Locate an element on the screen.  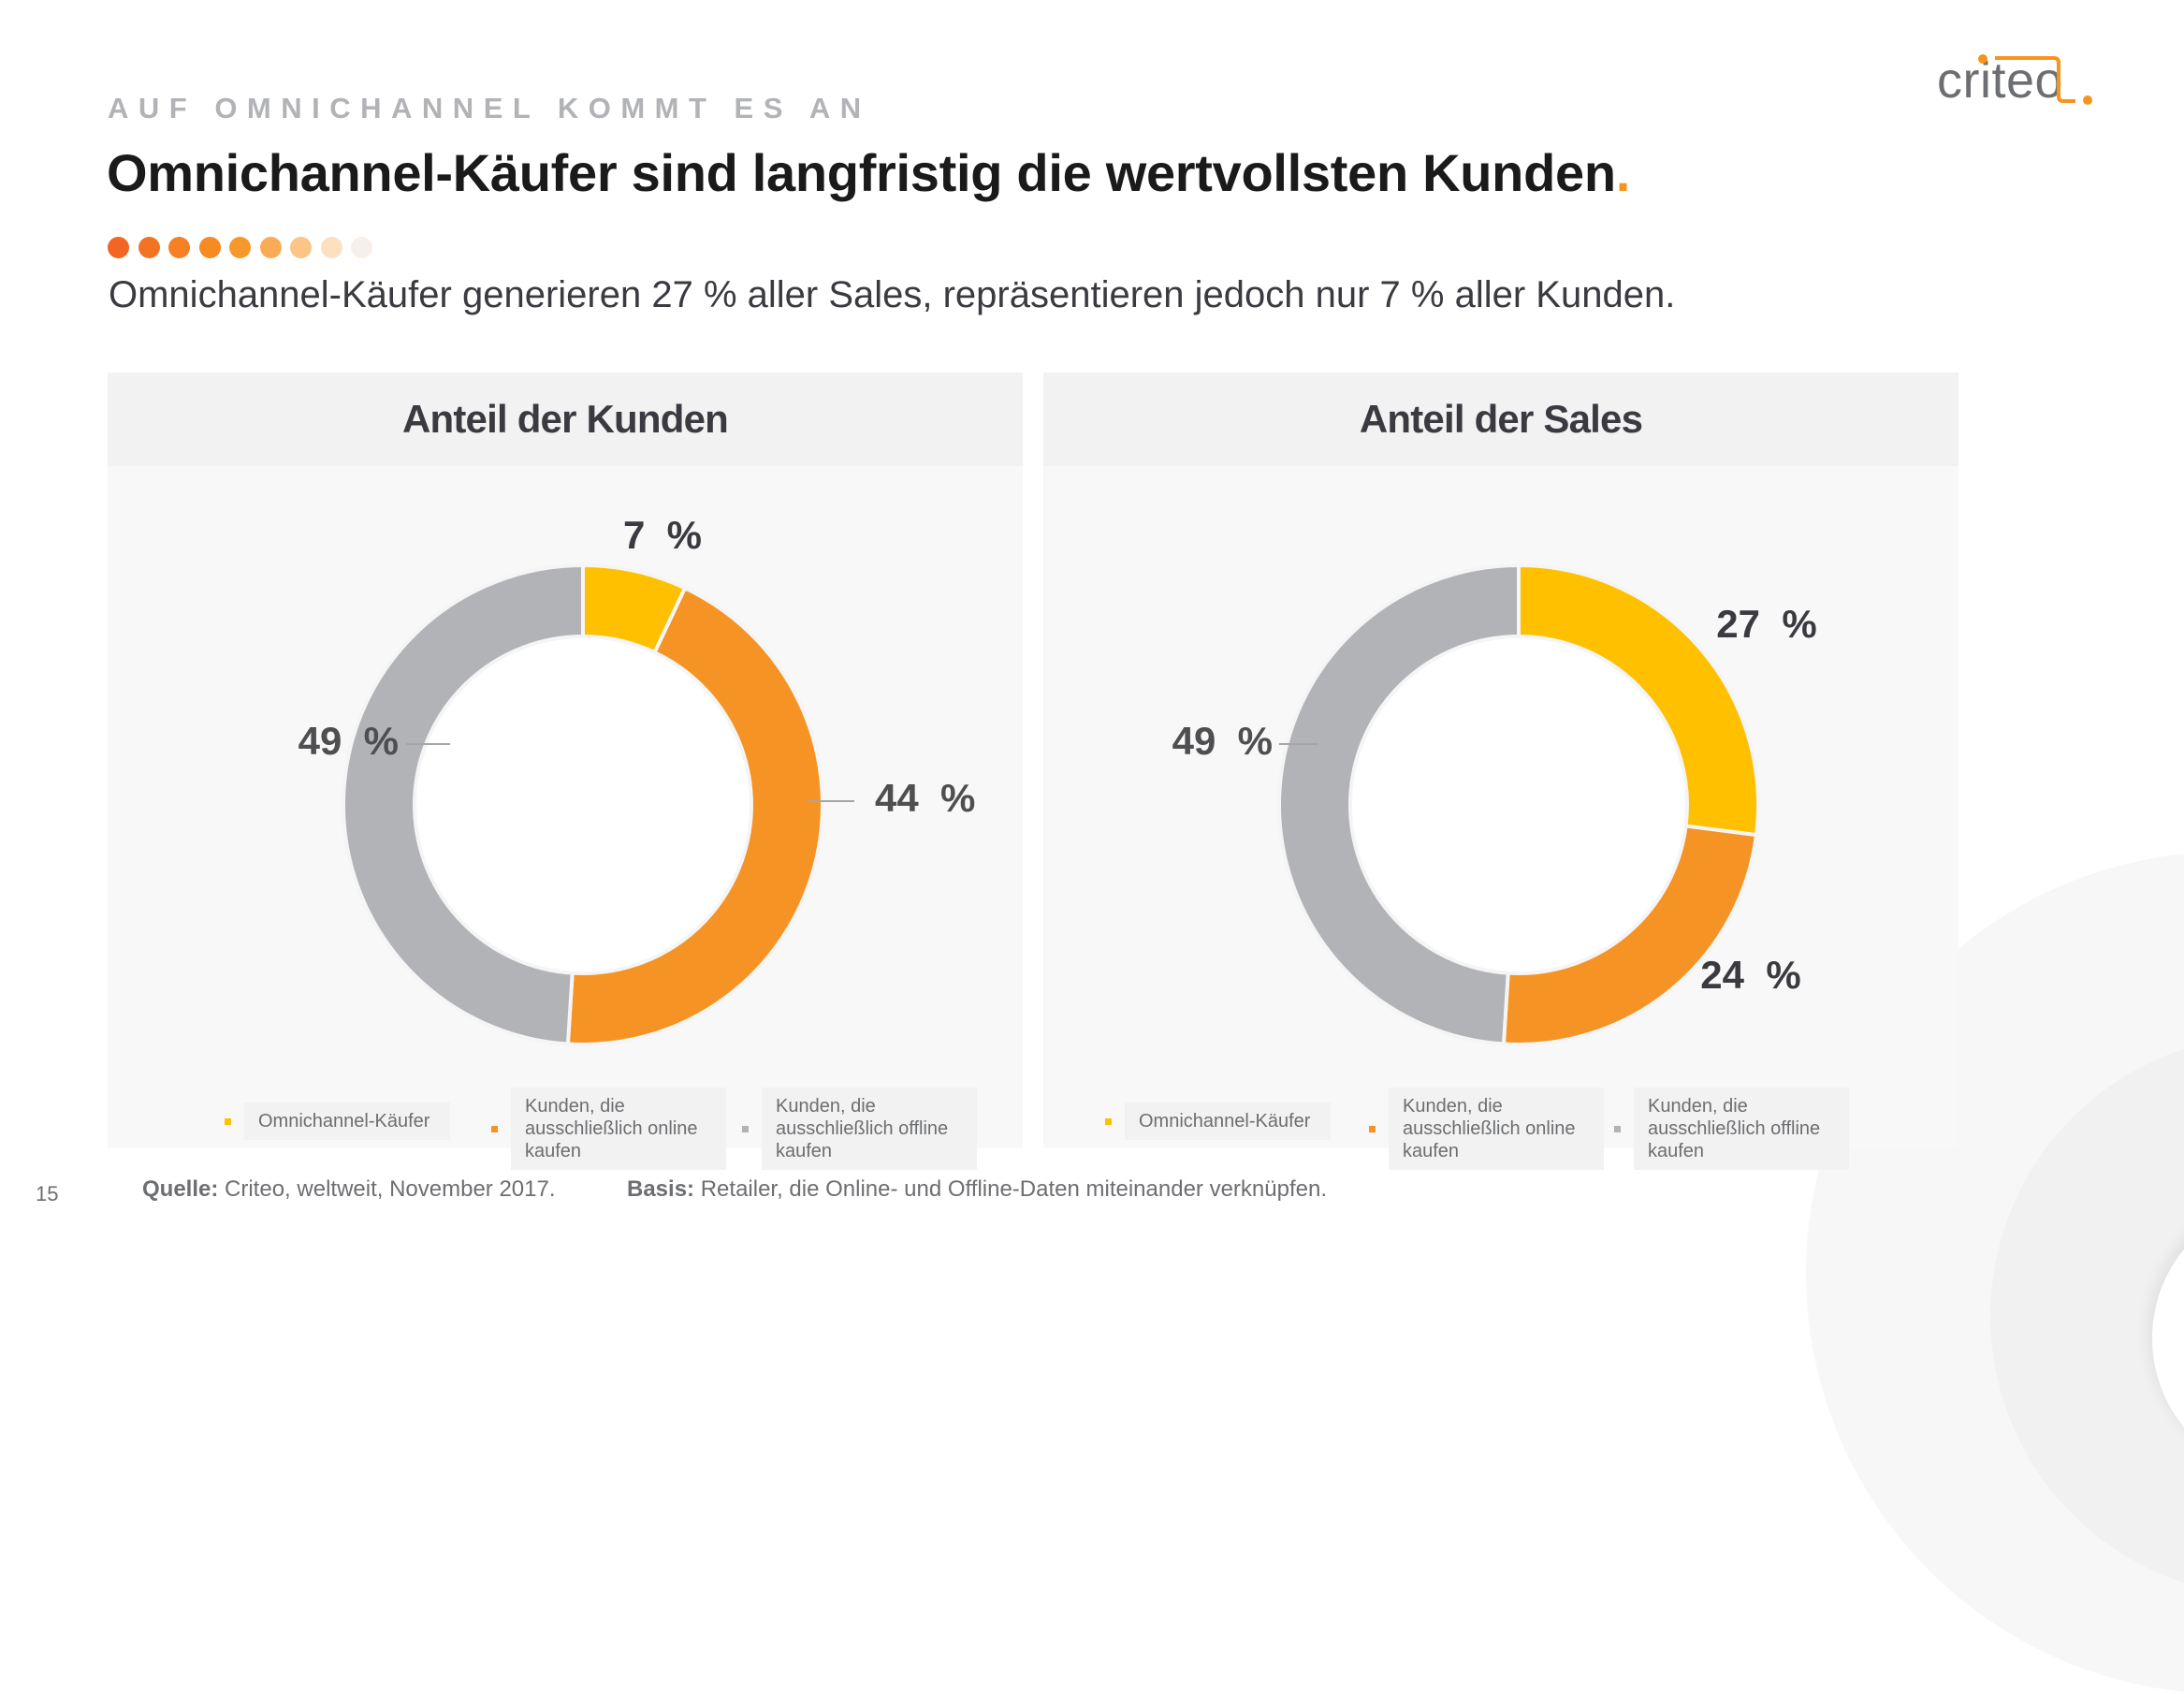
page-number: 15 is located at coordinates (47, 1193).